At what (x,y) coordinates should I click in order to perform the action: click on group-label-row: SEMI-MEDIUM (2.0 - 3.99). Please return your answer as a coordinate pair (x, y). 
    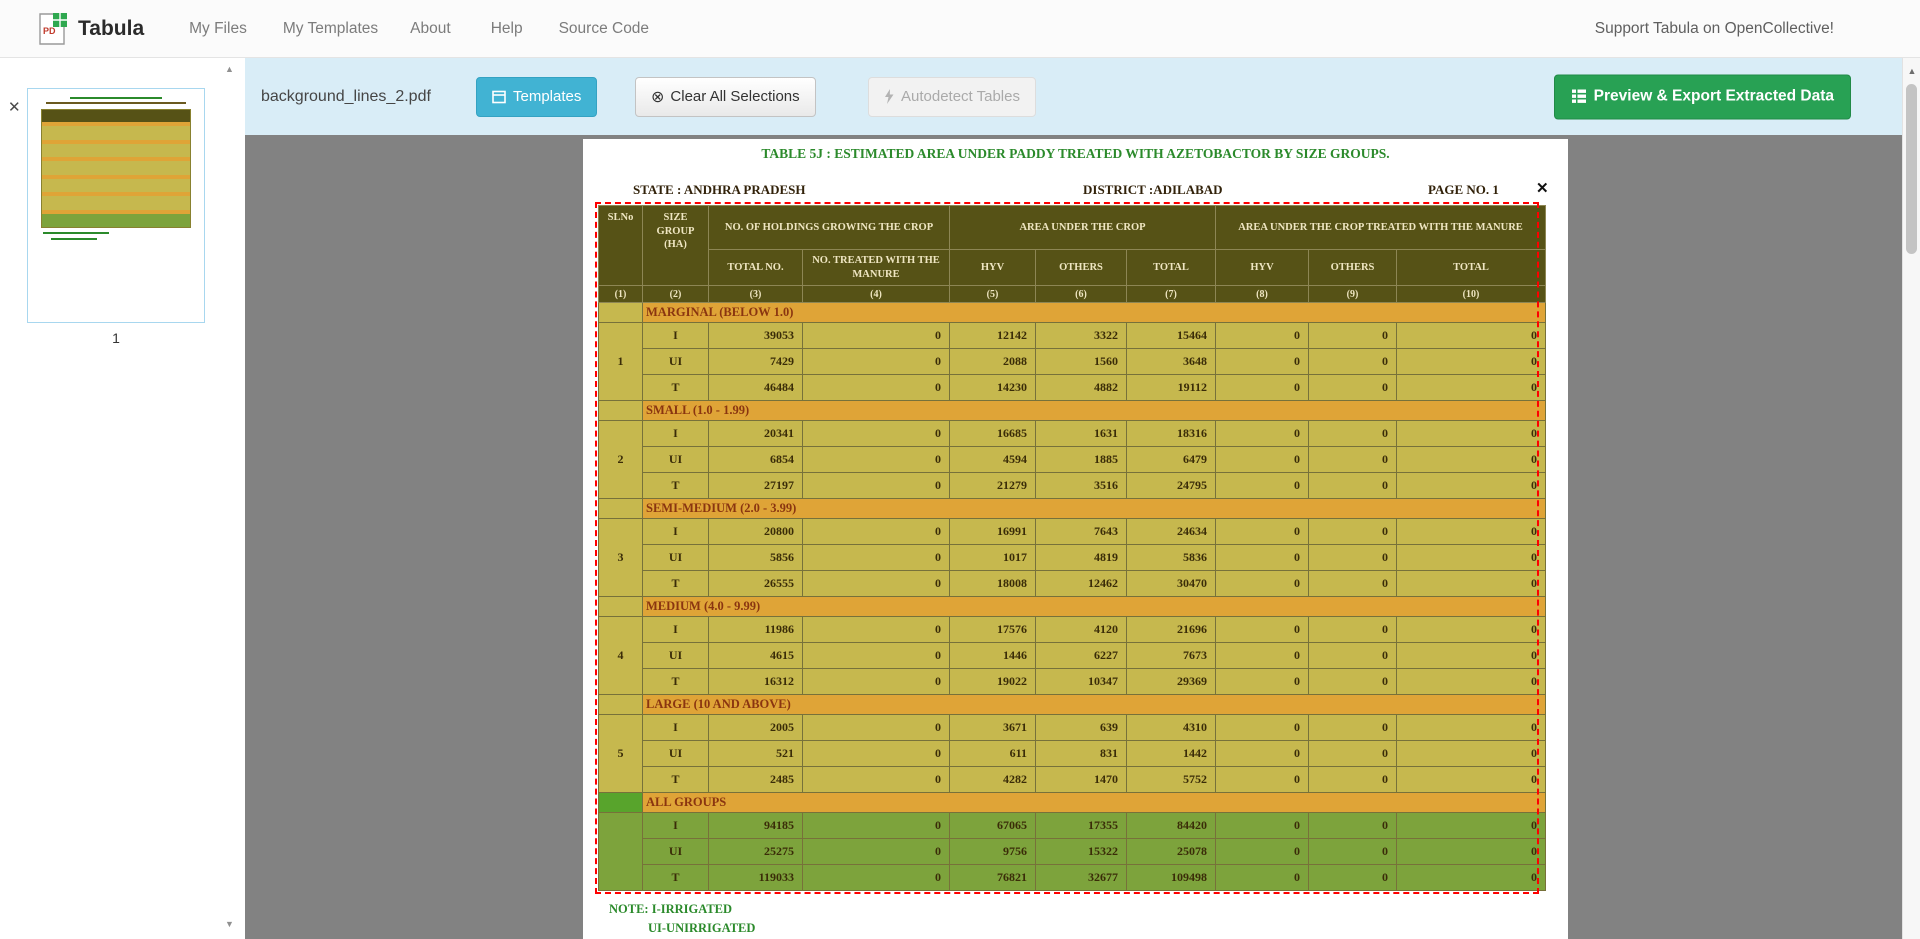
    Looking at the image, I should click on (1072, 508).